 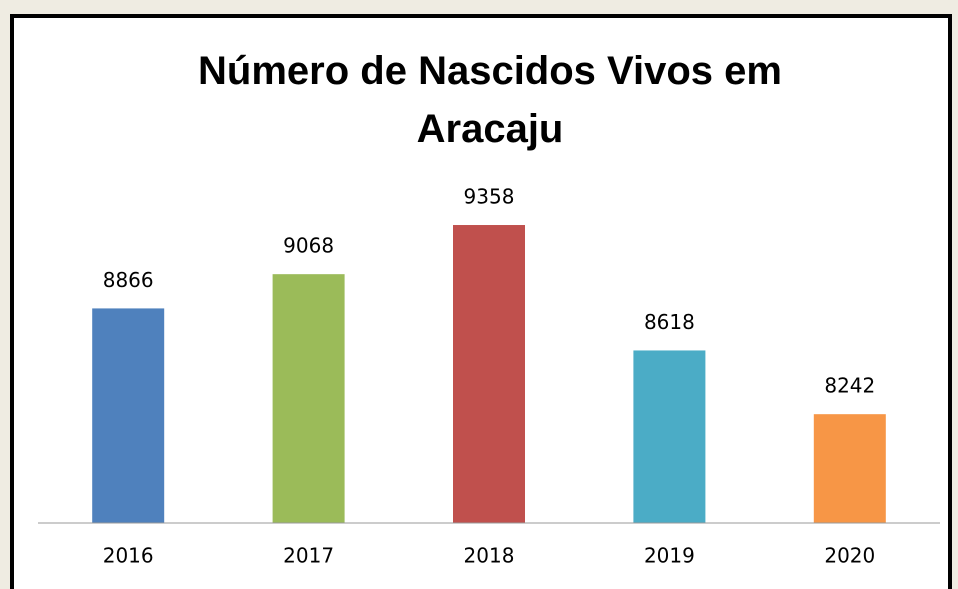 What do you see at coordinates (490, 100) in the screenshot?
I see `chart-title: Número de Nascidos Vivos em Aracaju` at bounding box center [490, 100].